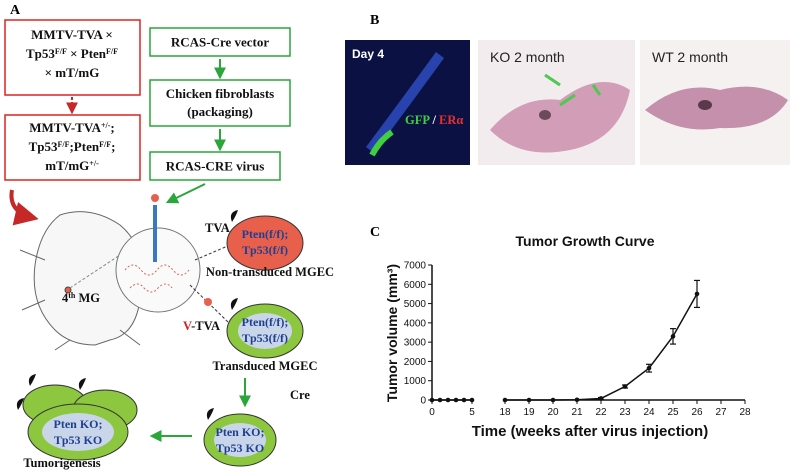 Image resolution: width=801 pixels, height=474 pixels. What do you see at coordinates (417, 120) in the screenshot?
I see `text-segment: GFP` at bounding box center [417, 120].